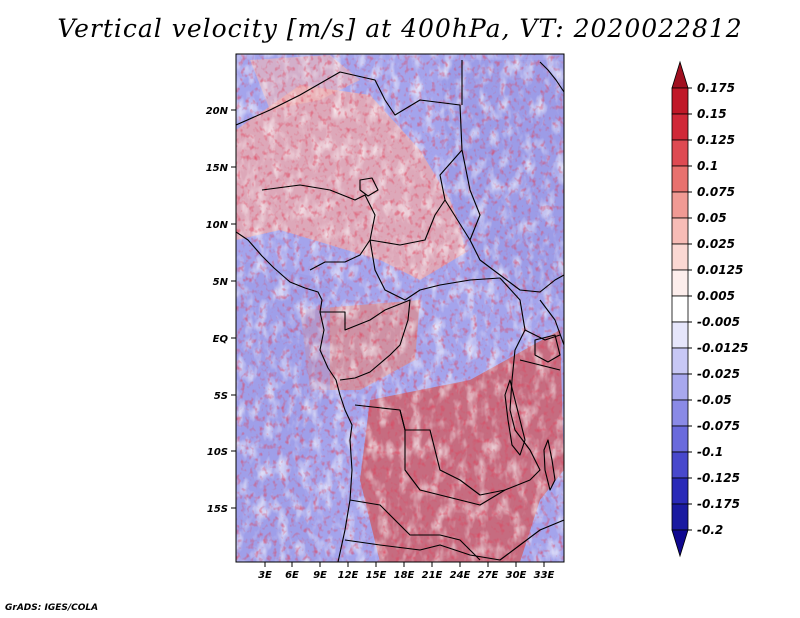 The height and width of the screenshot is (618, 800). Describe the element at coordinates (217, 452) in the screenshot. I see `lat-label: 10S` at that location.